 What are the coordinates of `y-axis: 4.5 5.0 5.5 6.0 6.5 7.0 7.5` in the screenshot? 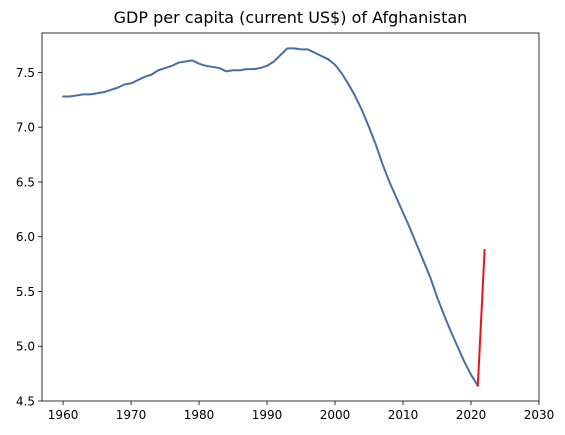 It's located at (29, 237).